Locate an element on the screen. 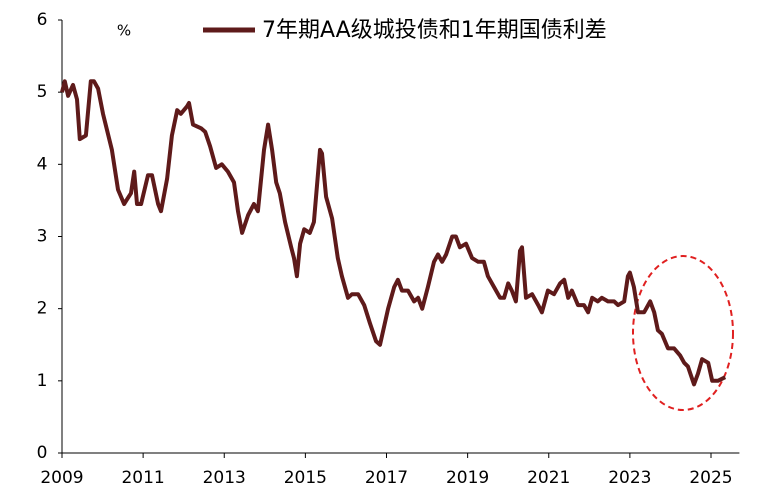 The height and width of the screenshot is (500, 759). y-tick-label: 1 is located at coordinates (42, 381).